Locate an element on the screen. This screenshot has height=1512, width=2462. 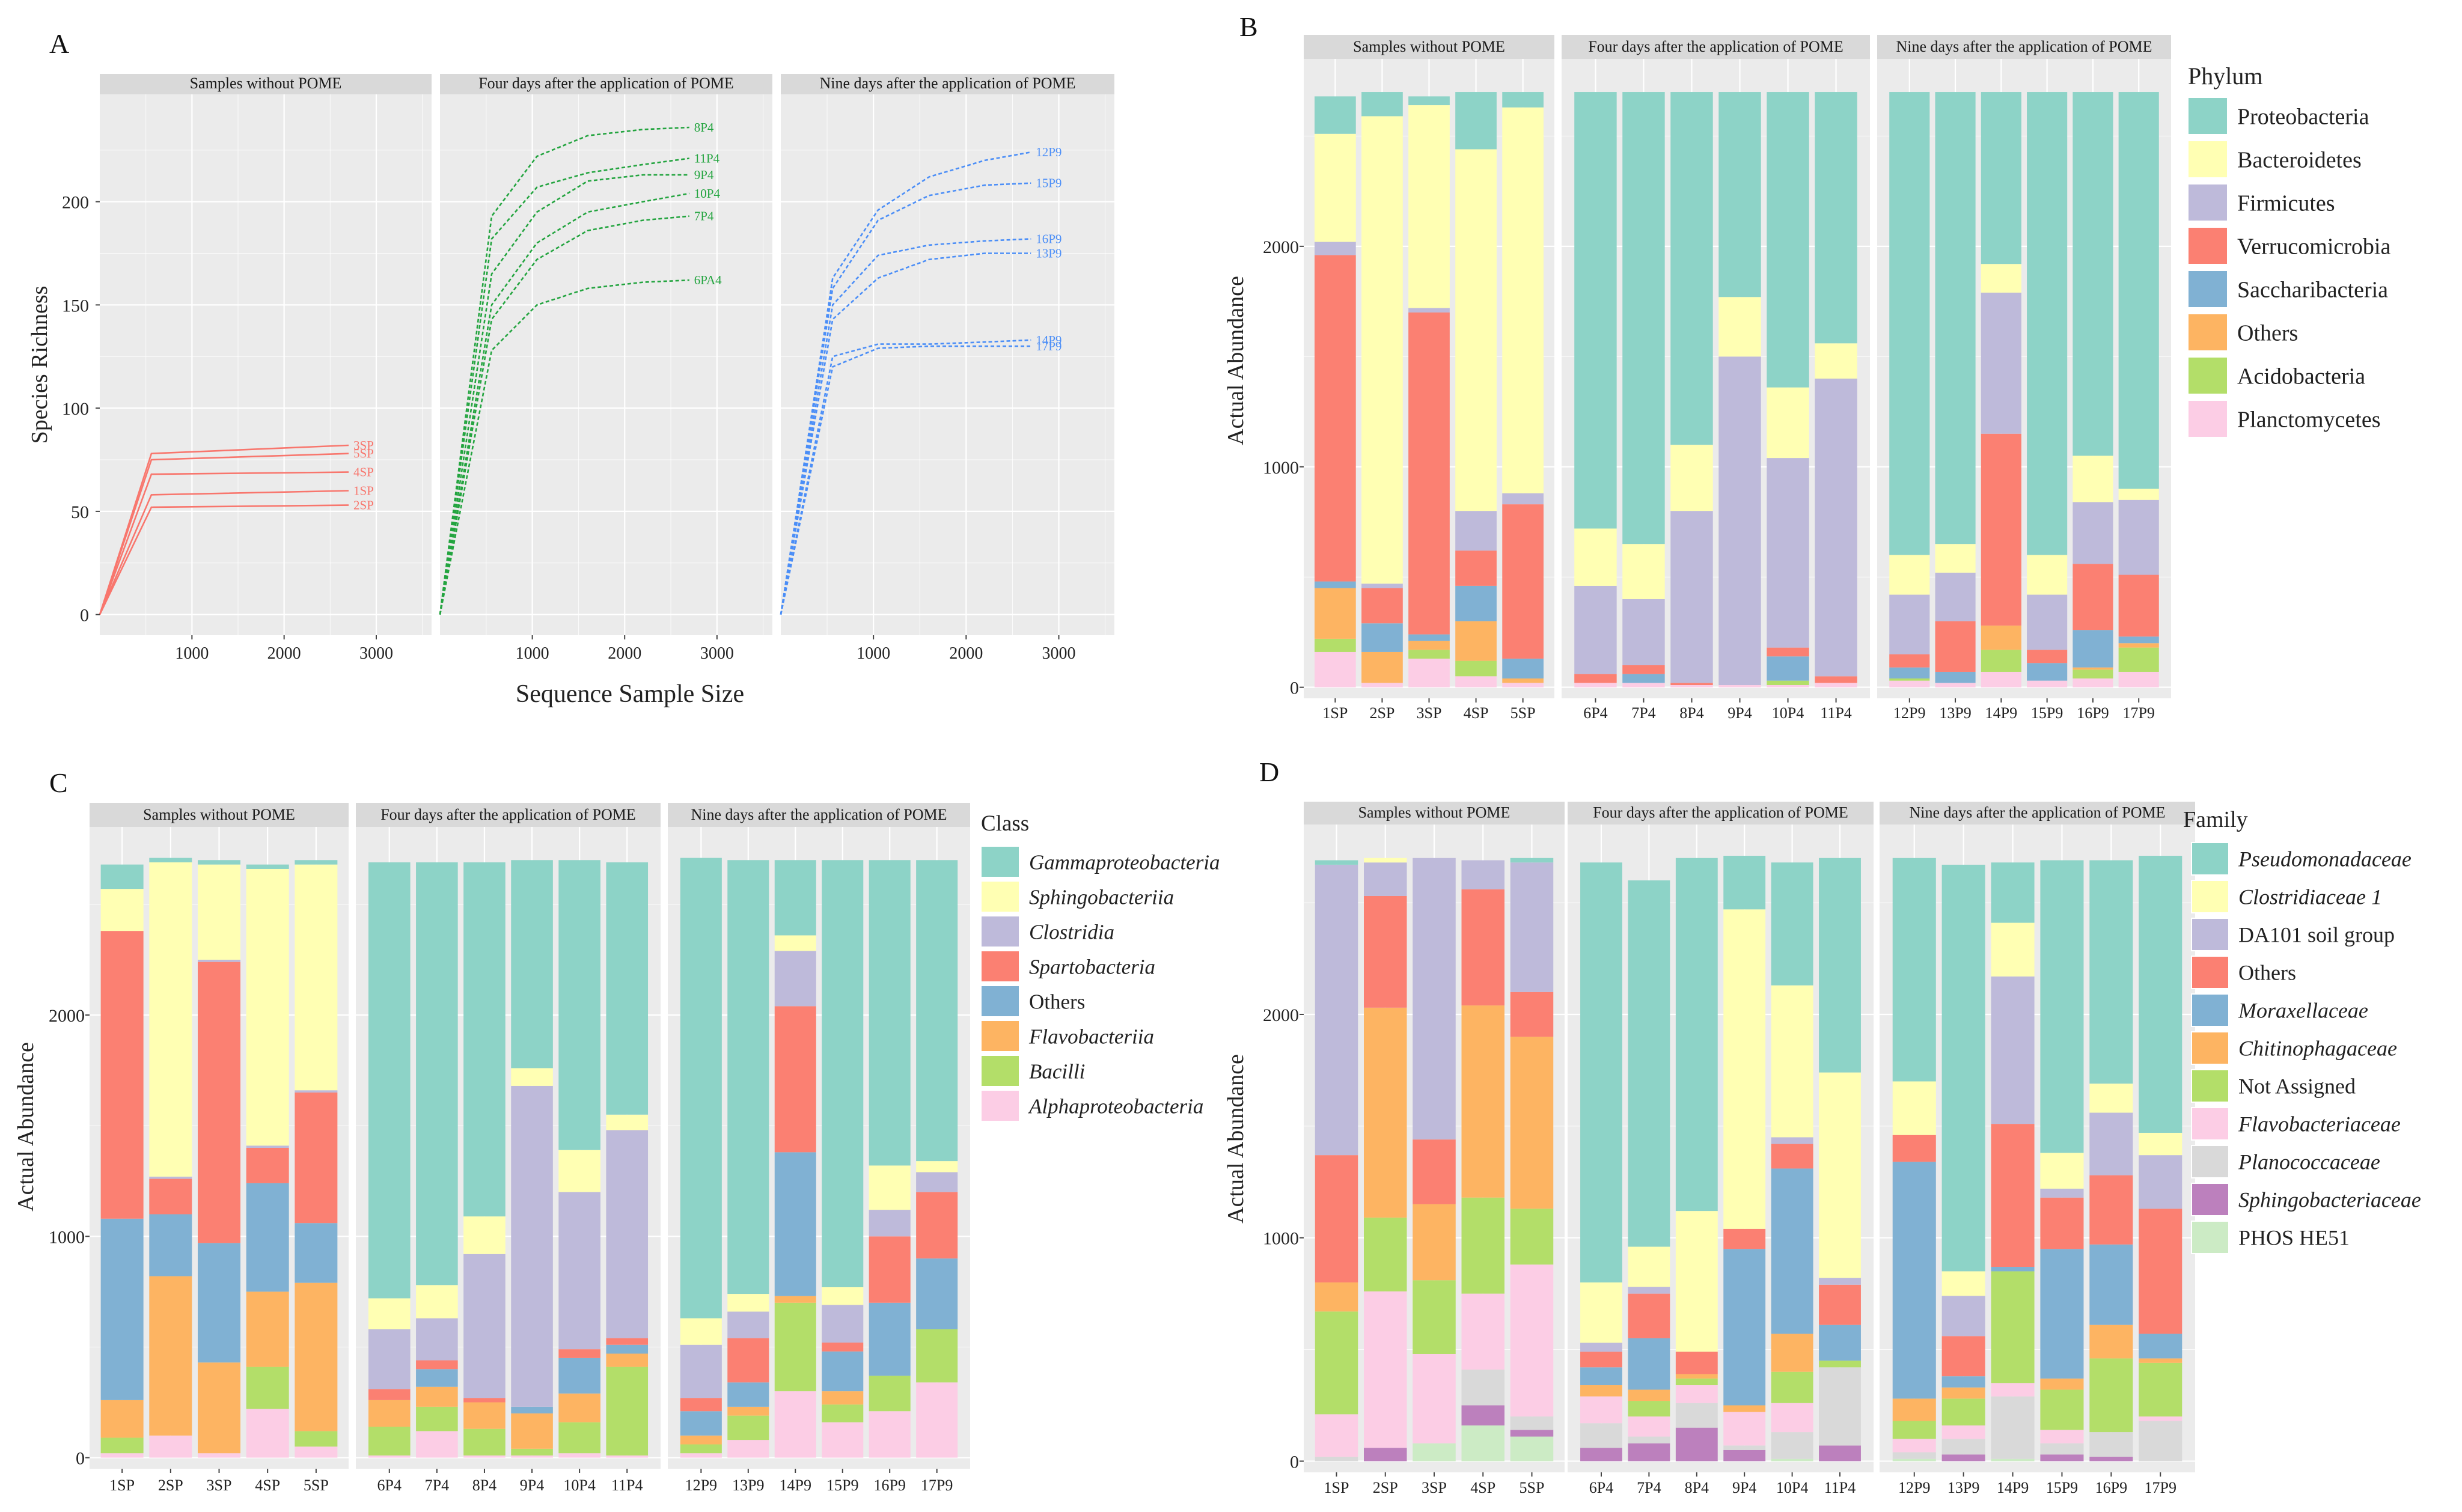
panel-d-bar-segment-9p4-moraxellaceae is located at coordinates (1744, 1327).